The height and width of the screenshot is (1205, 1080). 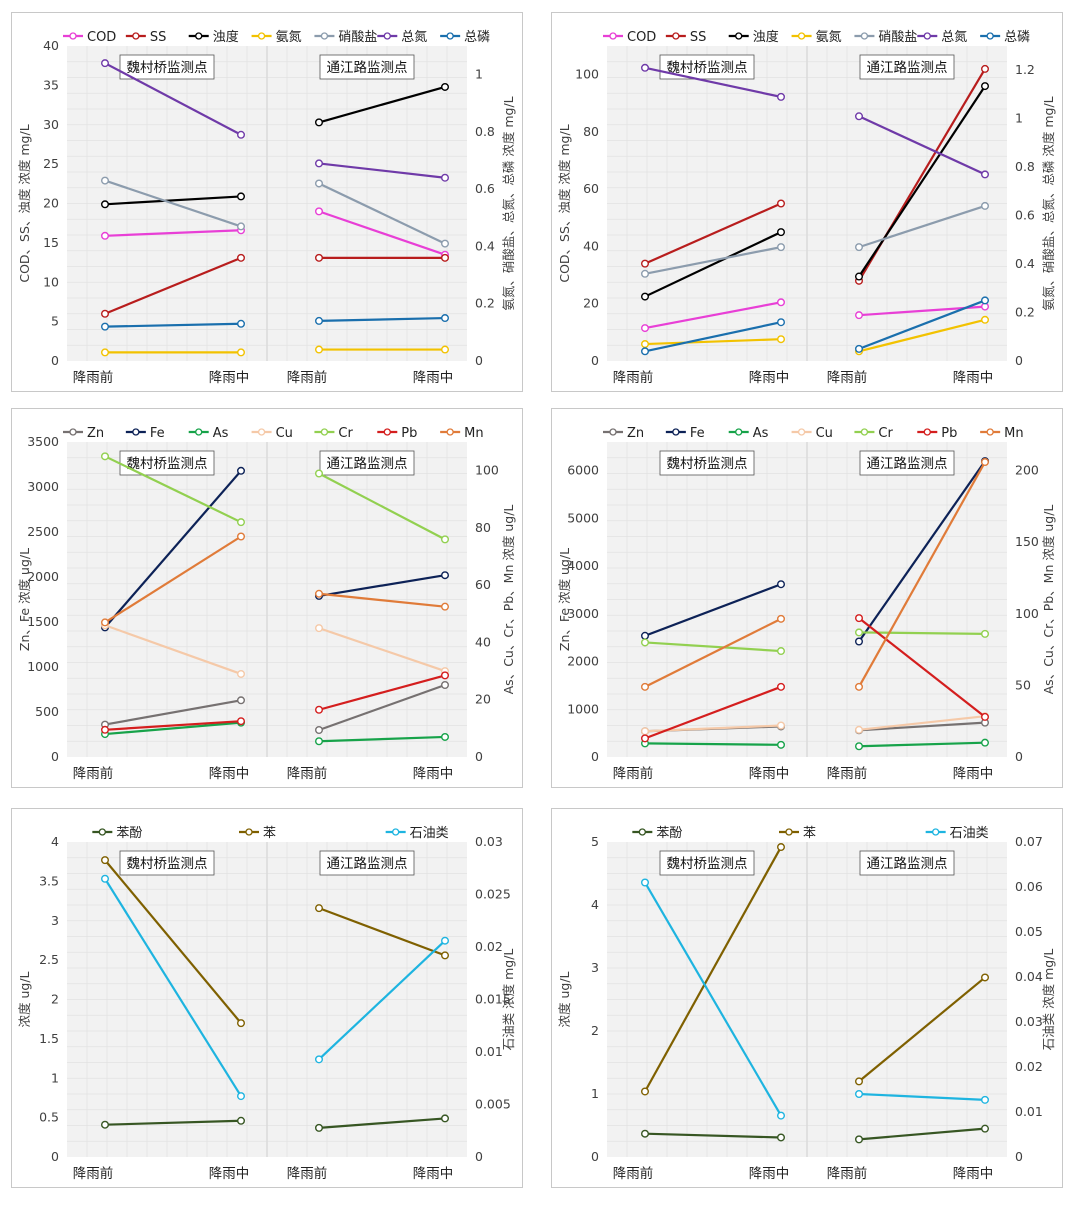 I want to click on y-tick-label-right: 0.05, so click(x=1029, y=931).